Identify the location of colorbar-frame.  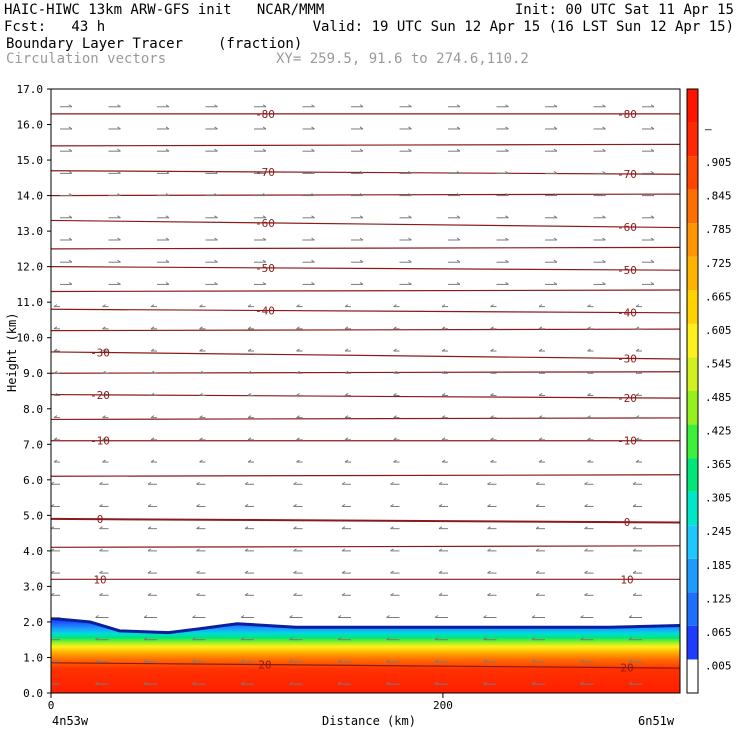
(692, 391).